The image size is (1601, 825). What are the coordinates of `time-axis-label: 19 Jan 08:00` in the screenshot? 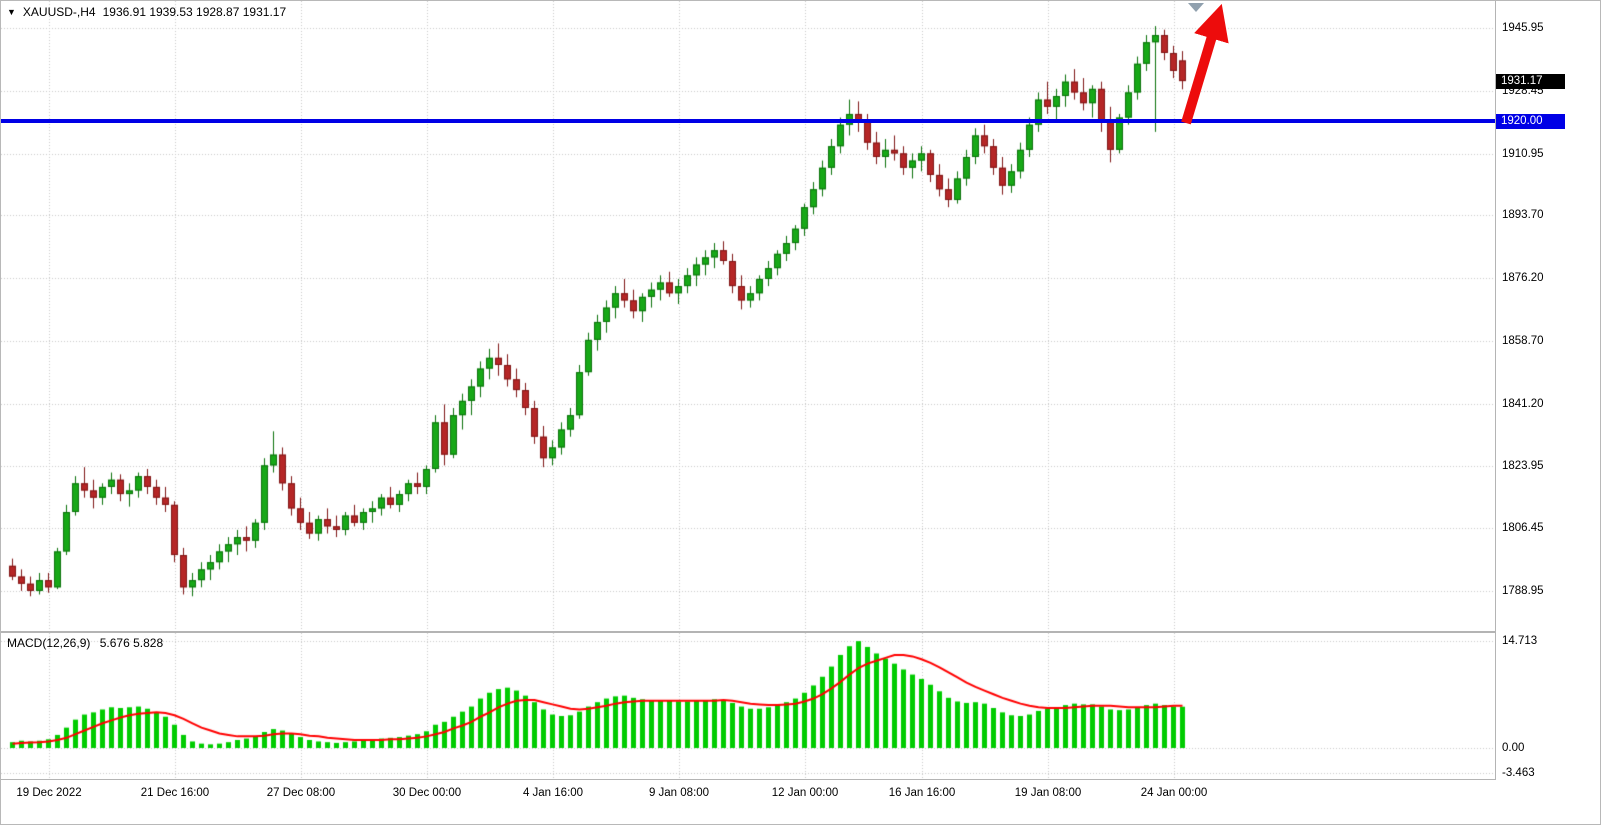 It's located at (1048, 793).